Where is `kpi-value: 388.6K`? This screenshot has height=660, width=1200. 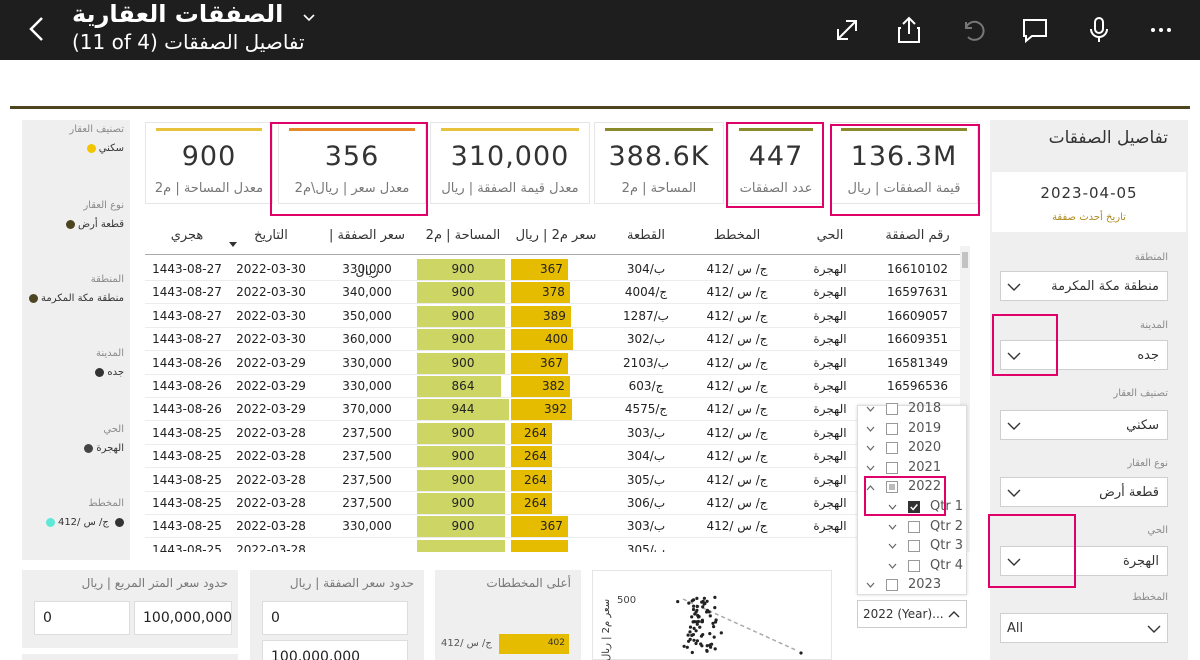 kpi-value: 388.6K is located at coordinates (659, 156).